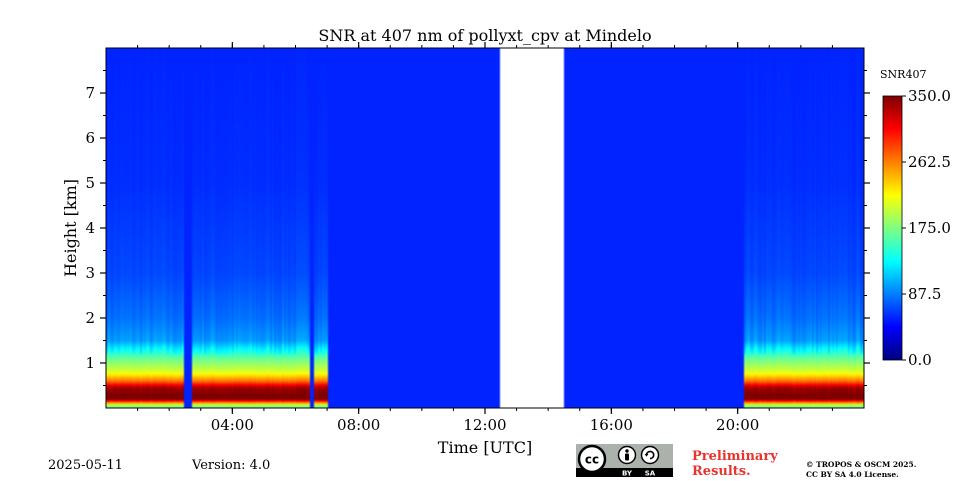 This screenshot has width=960, height=481. I want to click on y-tick-label: 2, so click(90, 318).